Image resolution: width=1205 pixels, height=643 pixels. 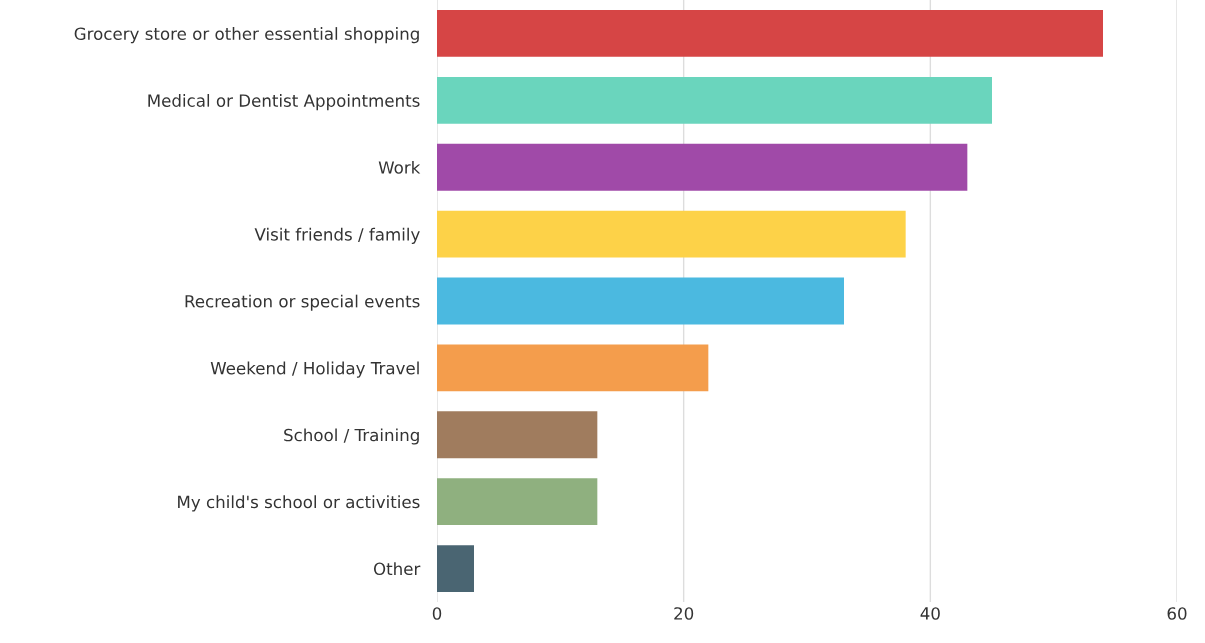 I want to click on x-tick-label: 20, so click(x=684, y=613).